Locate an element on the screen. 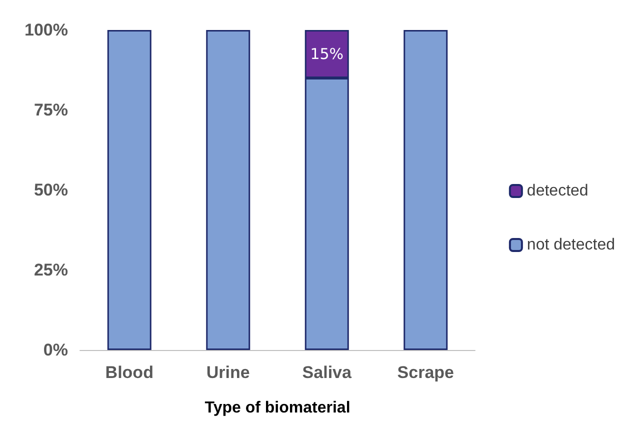  y-tick-label: 50% is located at coordinates (51, 190).